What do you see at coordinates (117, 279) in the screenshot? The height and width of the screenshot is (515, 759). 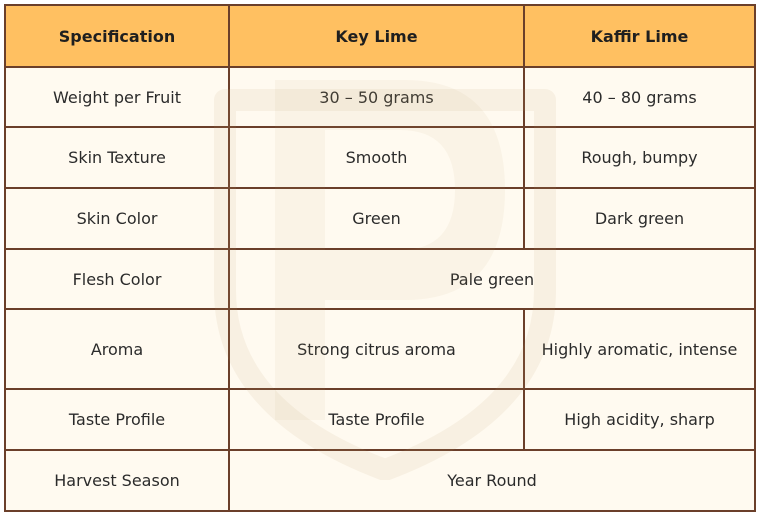 I see `row-label: Flesh Color` at bounding box center [117, 279].